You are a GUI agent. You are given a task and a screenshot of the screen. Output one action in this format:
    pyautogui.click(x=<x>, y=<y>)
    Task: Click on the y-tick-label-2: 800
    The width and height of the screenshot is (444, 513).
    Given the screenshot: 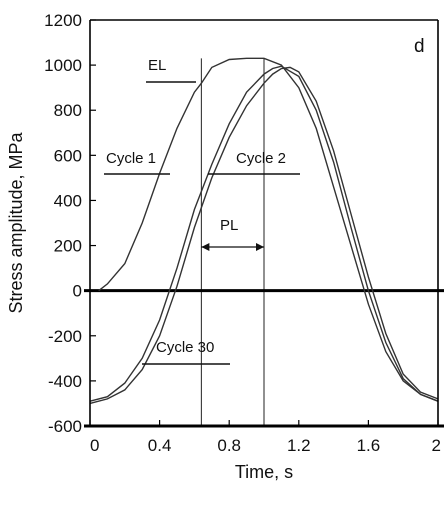 What is the action you would take?
    pyautogui.click(x=68, y=110)
    